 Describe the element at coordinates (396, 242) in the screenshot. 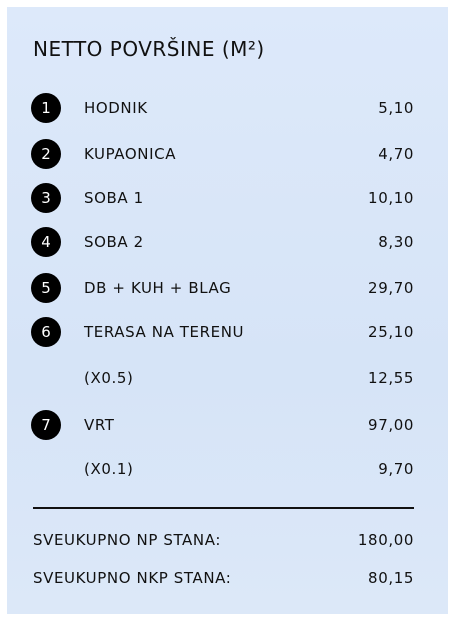

I see `area-value: 8,30` at that location.